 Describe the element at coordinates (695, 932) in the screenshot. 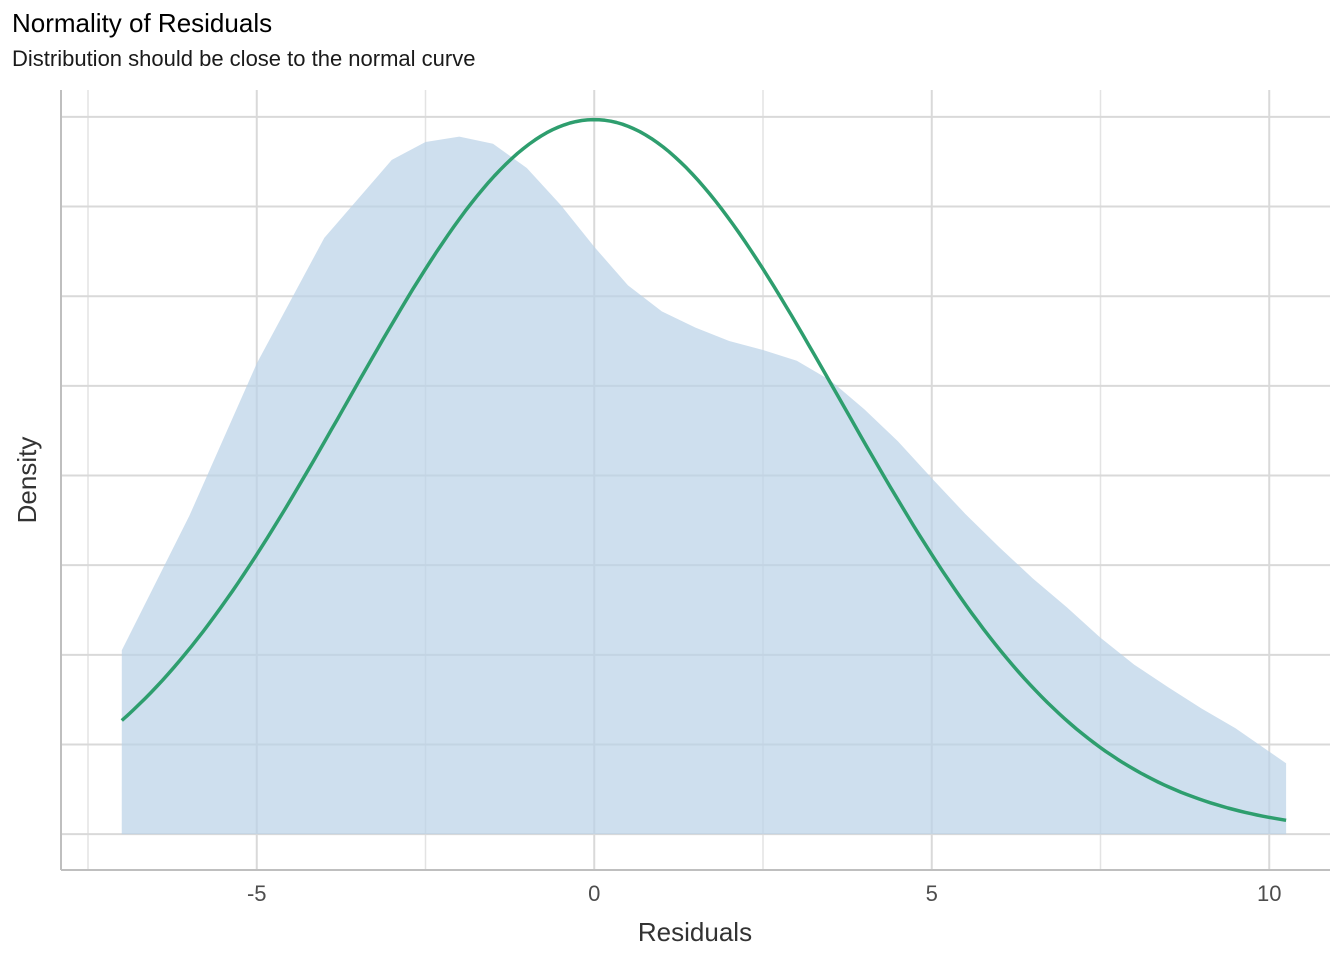

I see `x-axis-title: Residuals` at that location.